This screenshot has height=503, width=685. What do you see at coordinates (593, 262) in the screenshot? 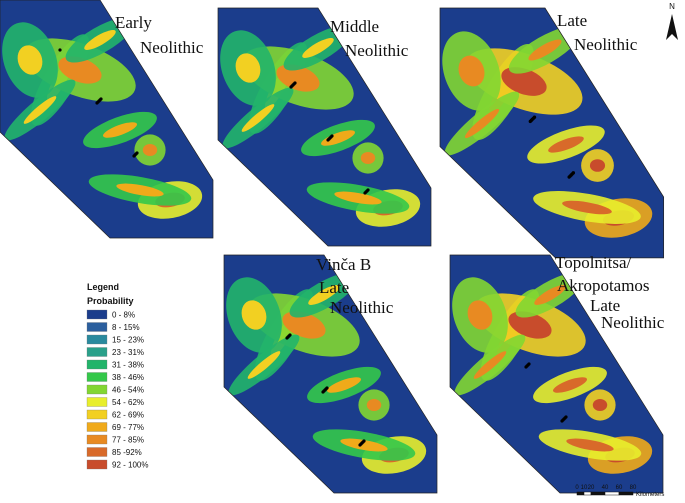
I see `panel-label: Topolnitsa/` at bounding box center [593, 262].